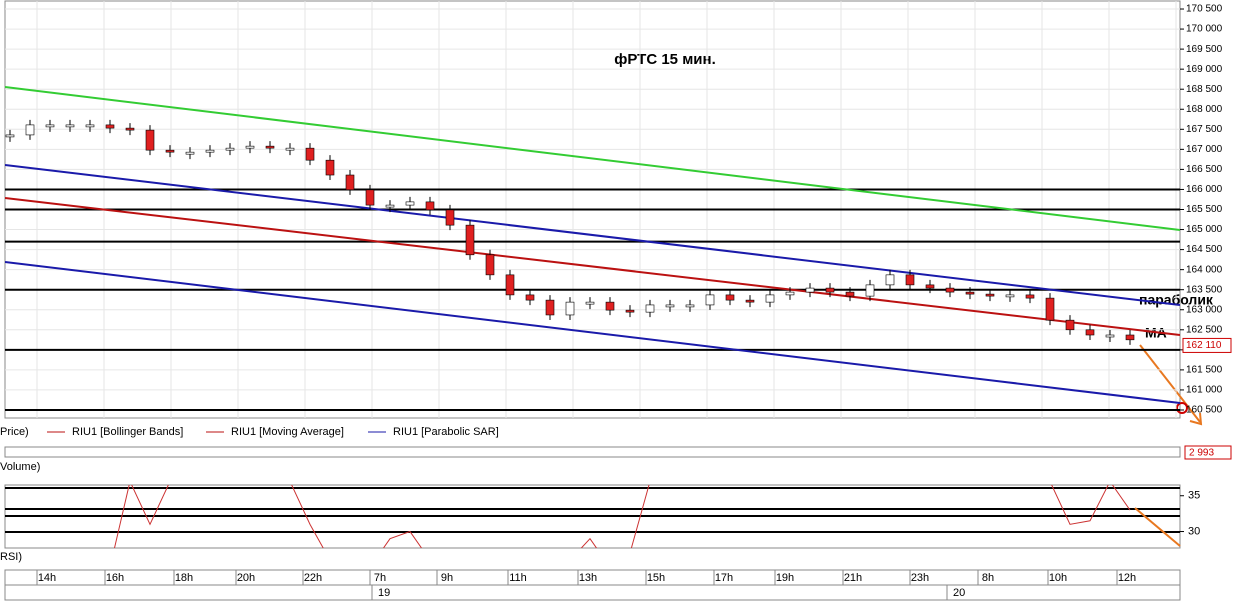 This screenshot has width=1234, height=603. What do you see at coordinates (724, 578) in the screenshot?
I see `time-label: 17h` at bounding box center [724, 578].